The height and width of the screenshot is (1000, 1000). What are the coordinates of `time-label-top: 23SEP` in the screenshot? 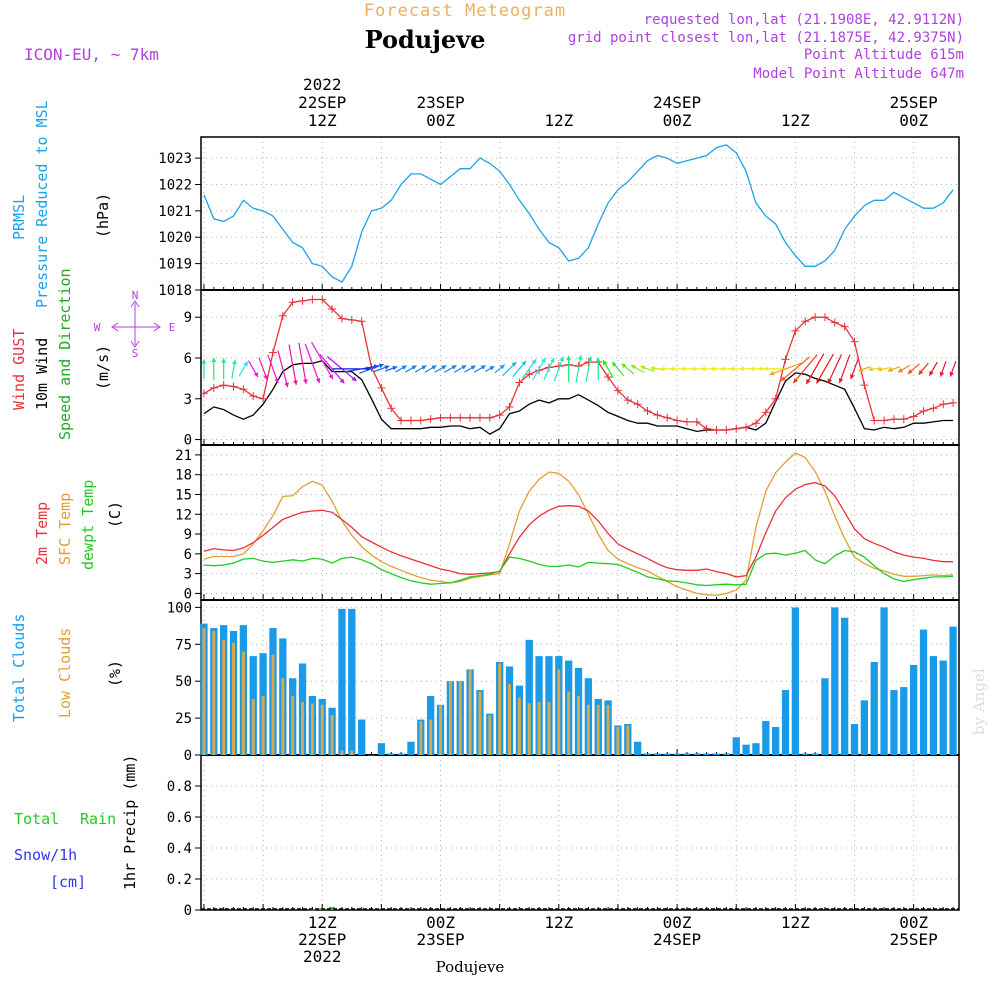 It's located at (440, 102).